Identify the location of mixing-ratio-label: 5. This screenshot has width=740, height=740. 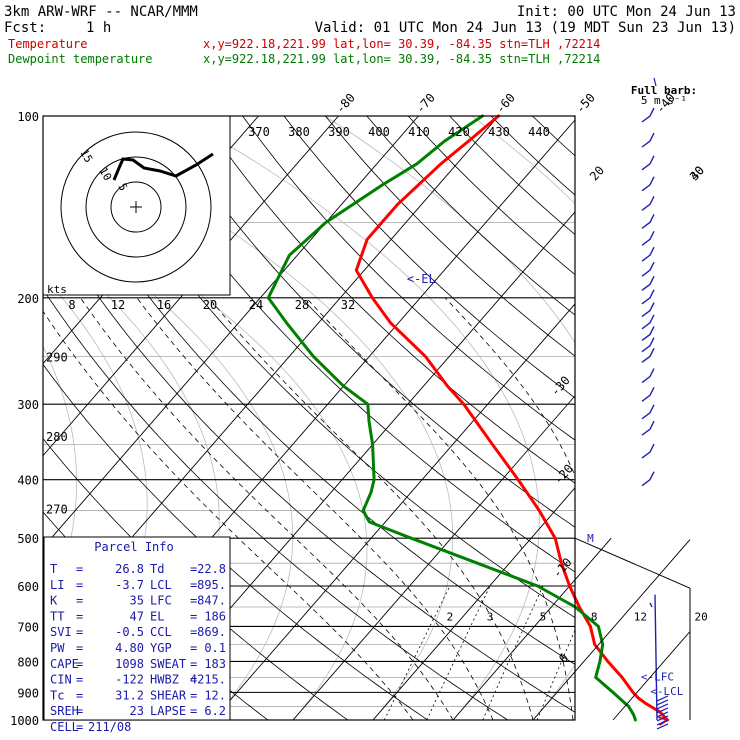
(543, 616).